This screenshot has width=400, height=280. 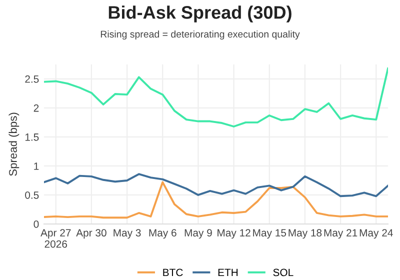 I want to click on x-tick-label: May 3, so click(x=127, y=234).